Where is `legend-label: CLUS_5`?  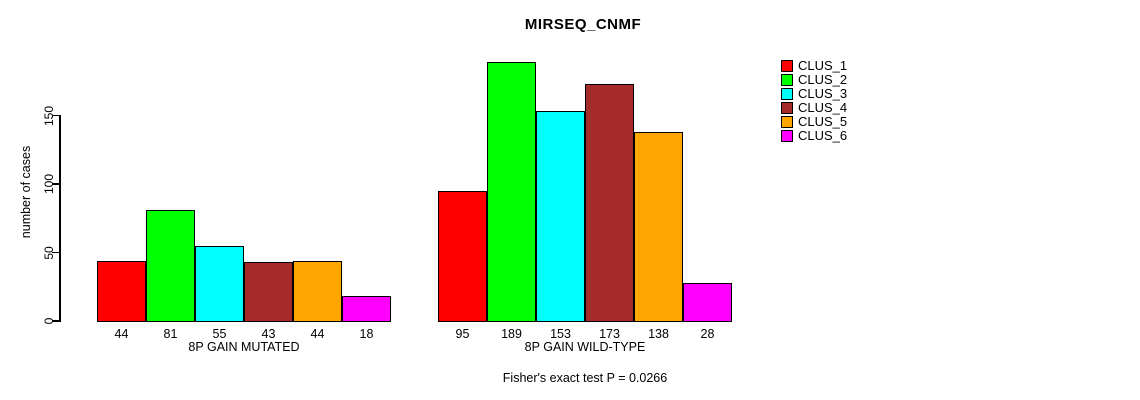
legend-label: CLUS_5 is located at coordinates (823, 121).